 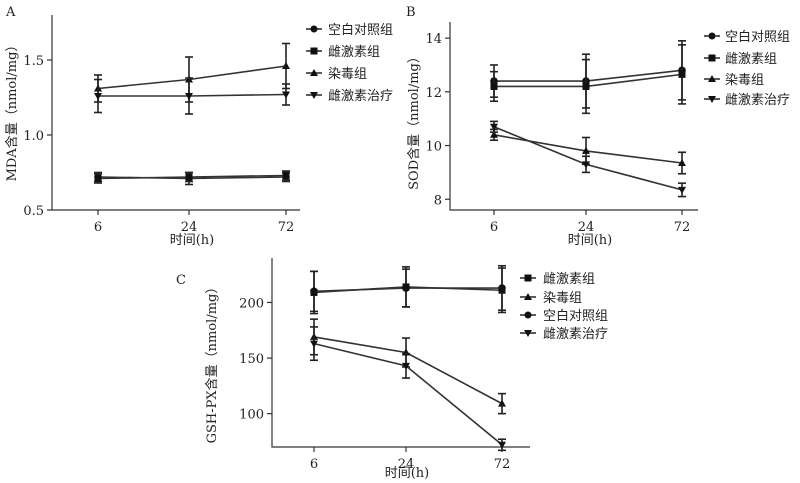 What do you see at coordinates (433, 147) in the screenshot?
I see `y-tick-label: 10` at bounding box center [433, 147].